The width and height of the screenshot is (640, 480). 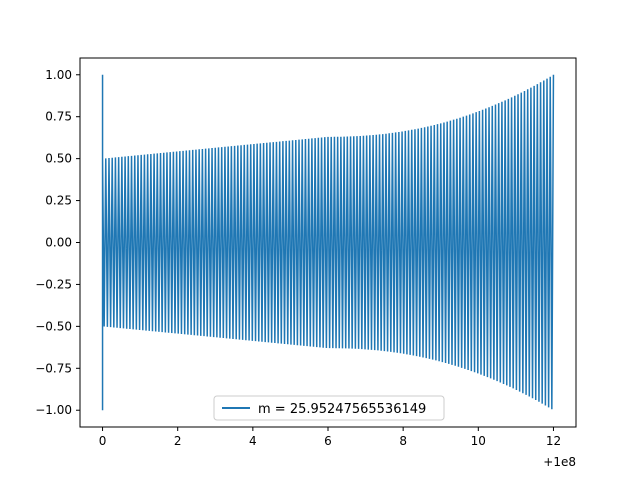 What do you see at coordinates (53, 284) in the screenshot?
I see `y-tick-label: −0.25` at bounding box center [53, 284].